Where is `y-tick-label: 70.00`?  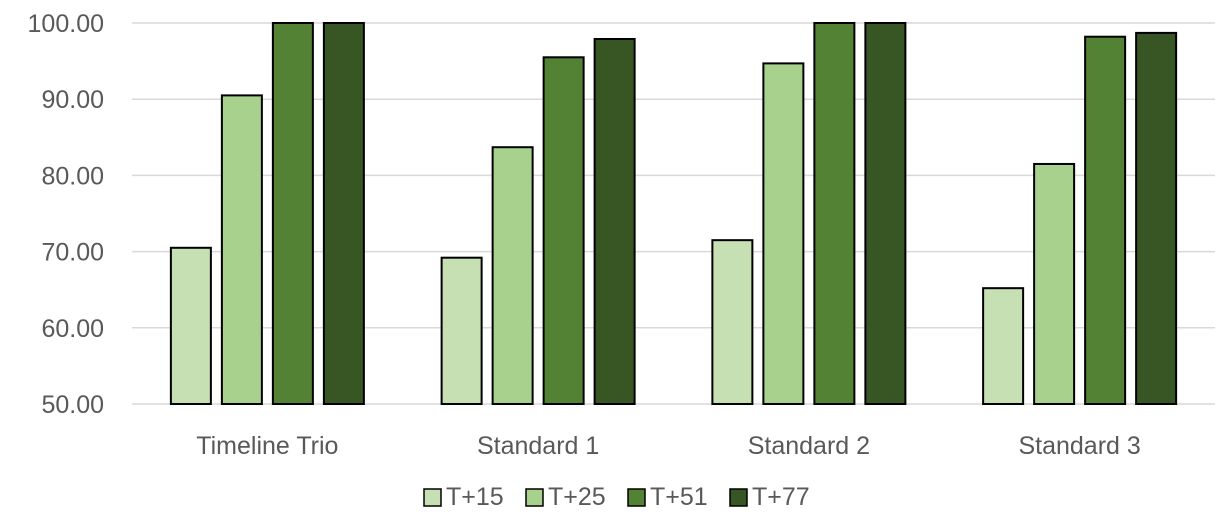 y-tick-label: 70.00 is located at coordinates (72, 253).